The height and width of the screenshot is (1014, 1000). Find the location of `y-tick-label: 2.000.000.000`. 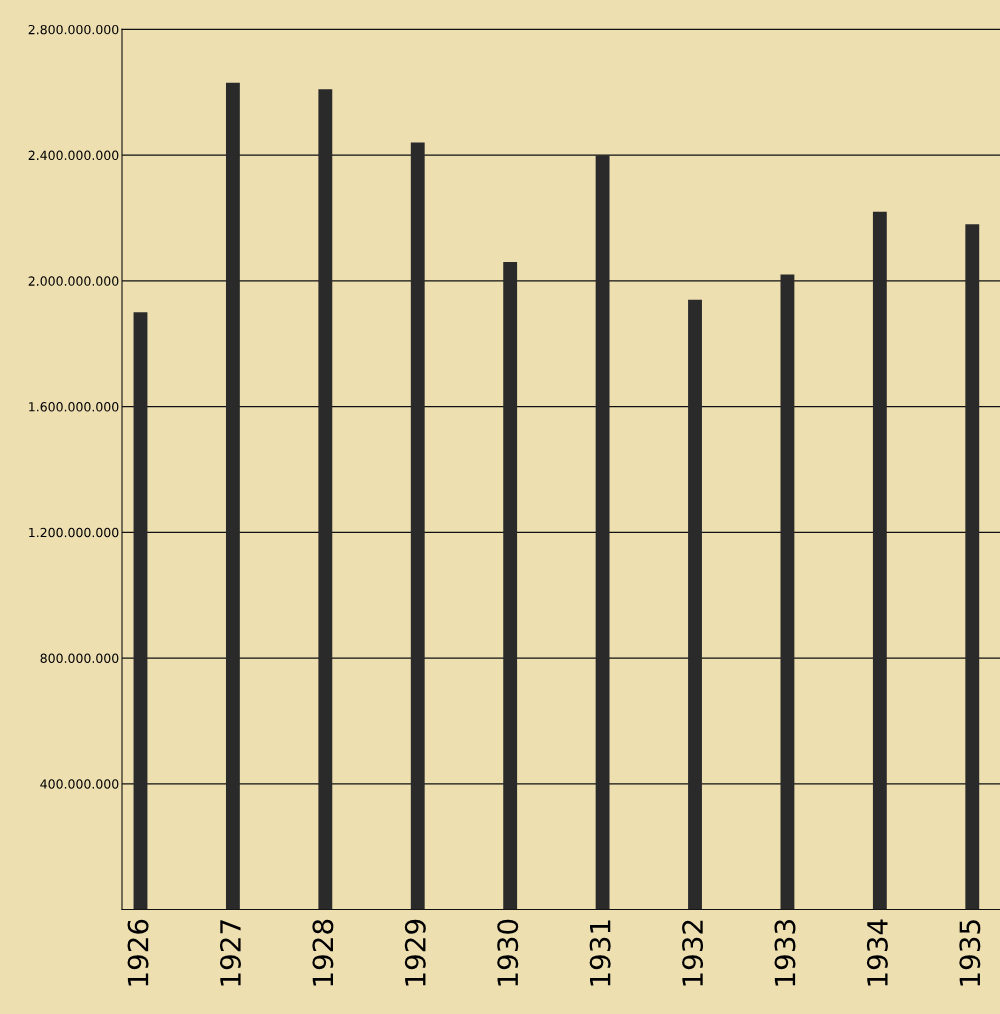

y-tick-label: 2.000.000.000 is located at coordinates (73, 281).